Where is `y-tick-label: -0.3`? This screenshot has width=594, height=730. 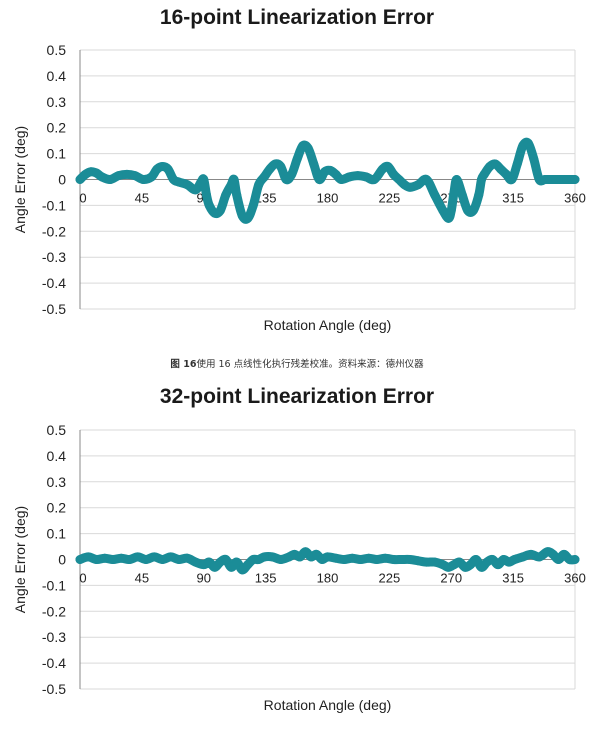
y-tick-label: -0.3 is located at coordinates (54, 257).